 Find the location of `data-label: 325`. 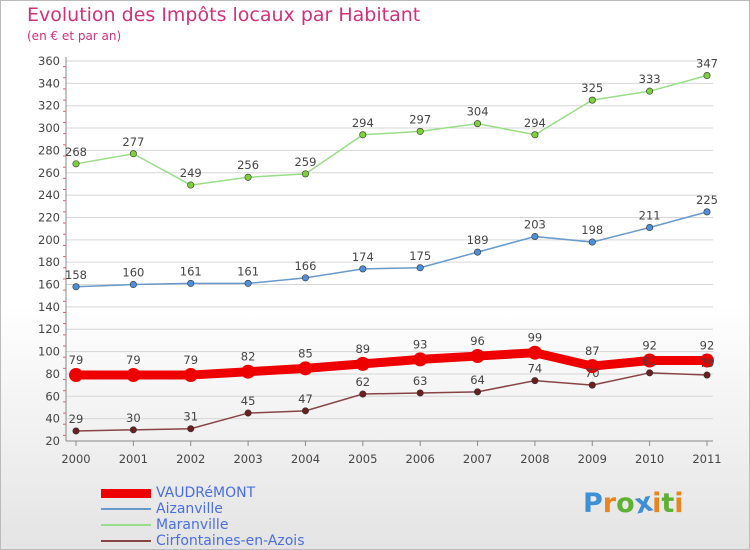

data-label: 325 is located at coordinates (592, 88).